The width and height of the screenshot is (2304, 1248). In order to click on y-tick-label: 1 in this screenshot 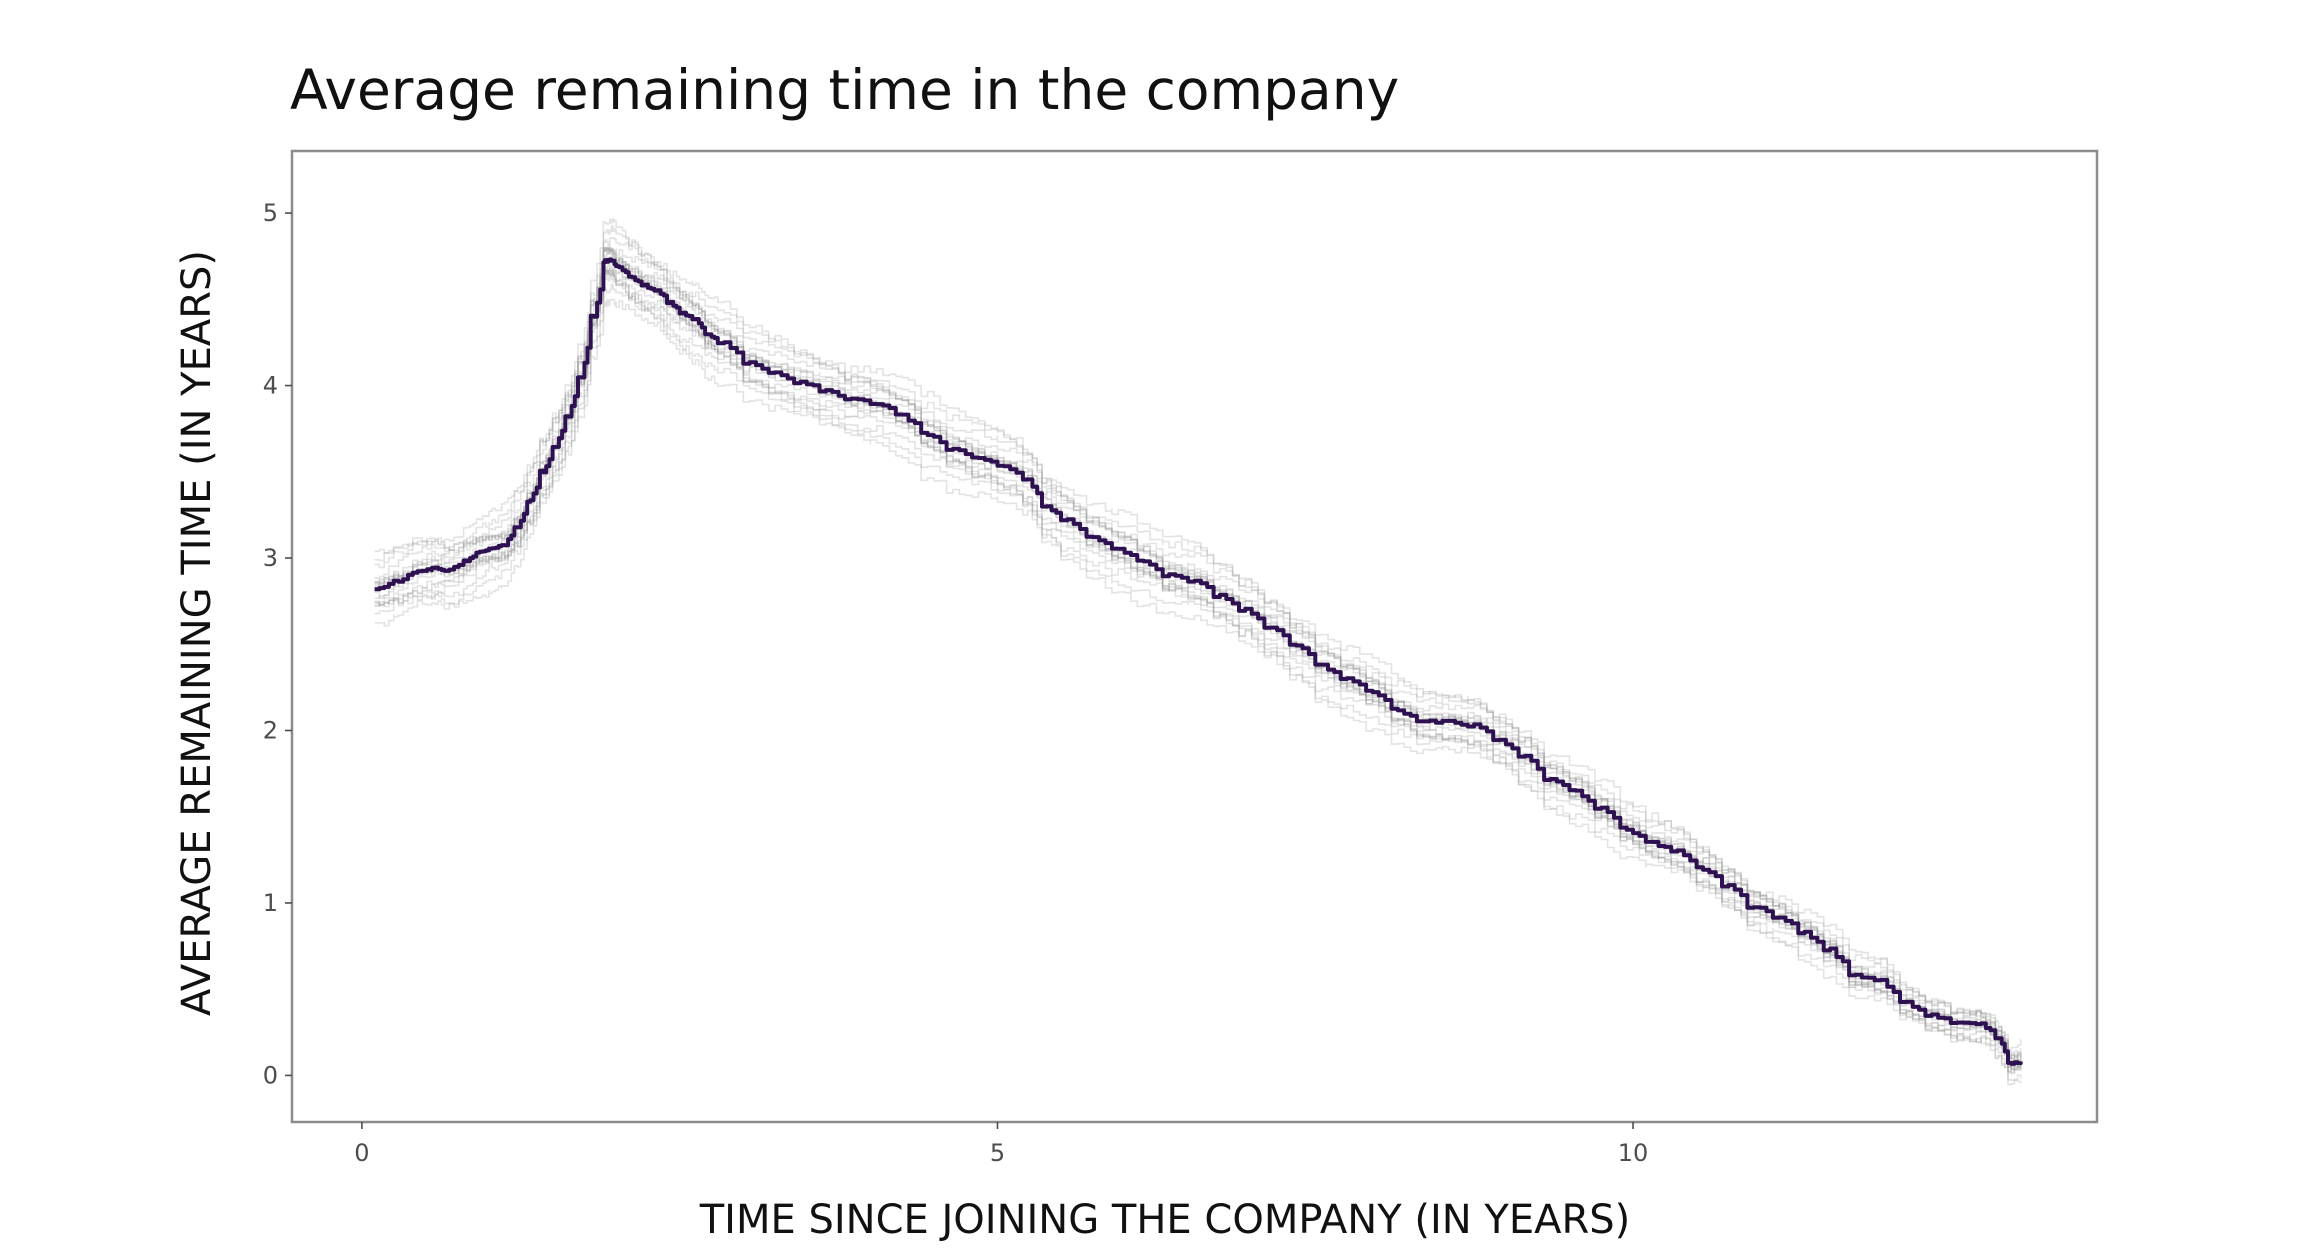, I will do `click(270, 903)`.